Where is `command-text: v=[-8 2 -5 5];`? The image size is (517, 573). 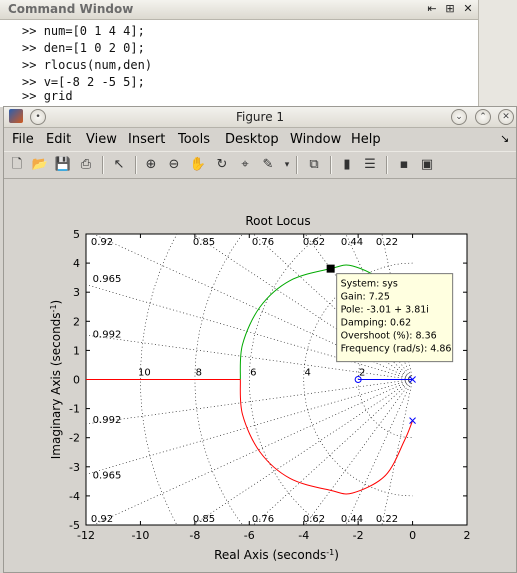
command-text: v=[-8 2 -5 5]; is located at coordinates (94, 82).